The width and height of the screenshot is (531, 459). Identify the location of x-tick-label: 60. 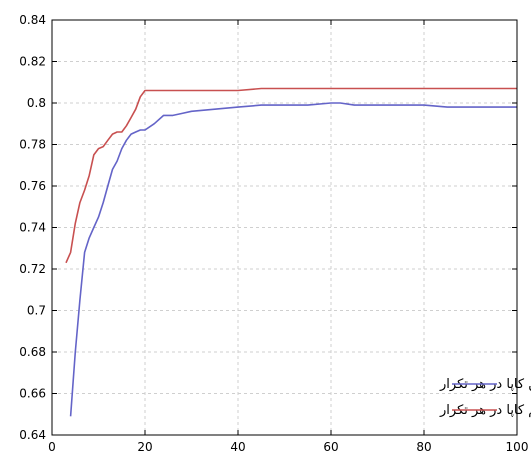
(330, 447).